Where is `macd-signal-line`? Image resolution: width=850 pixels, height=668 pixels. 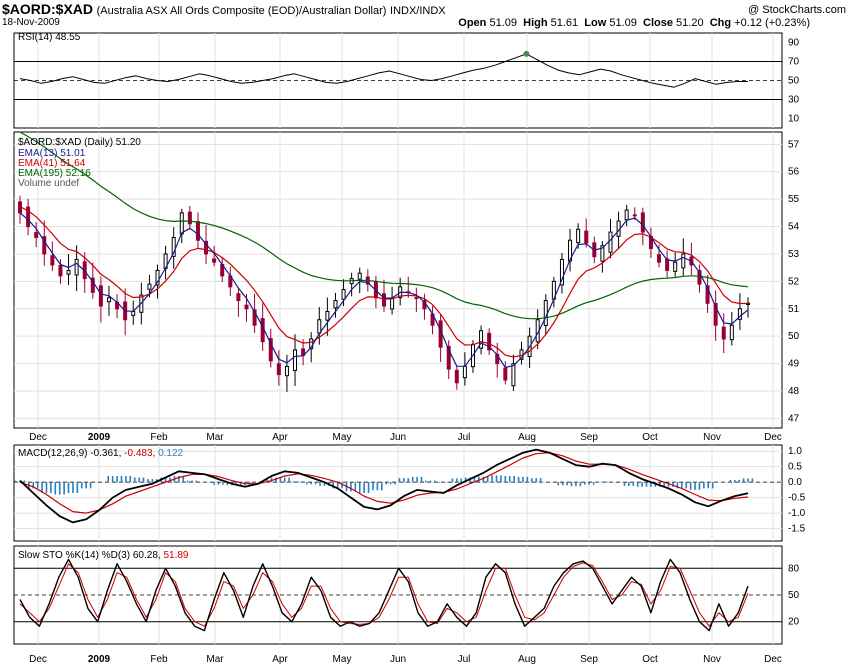
macd-signal-line is located at coordinates (384, 483).